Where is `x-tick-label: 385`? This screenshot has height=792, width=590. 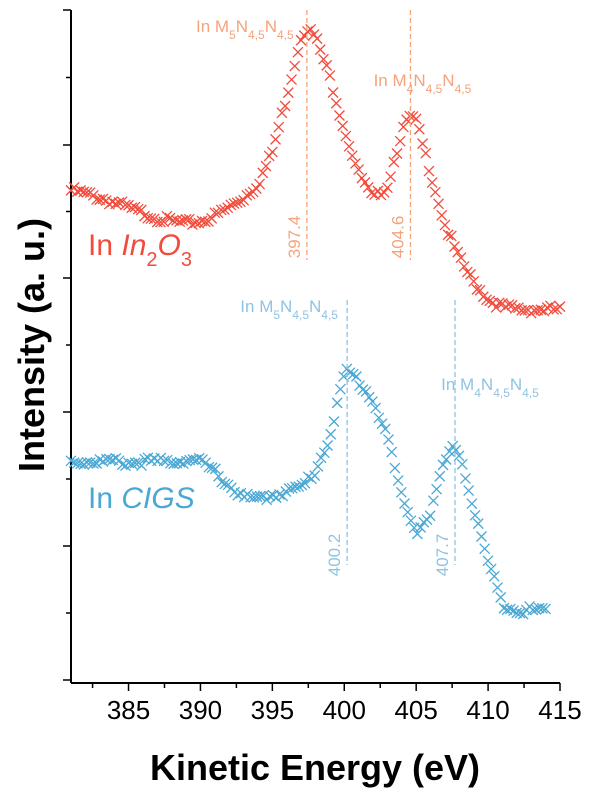 x-tick-label: 385 is located at coordinates (128, 710).